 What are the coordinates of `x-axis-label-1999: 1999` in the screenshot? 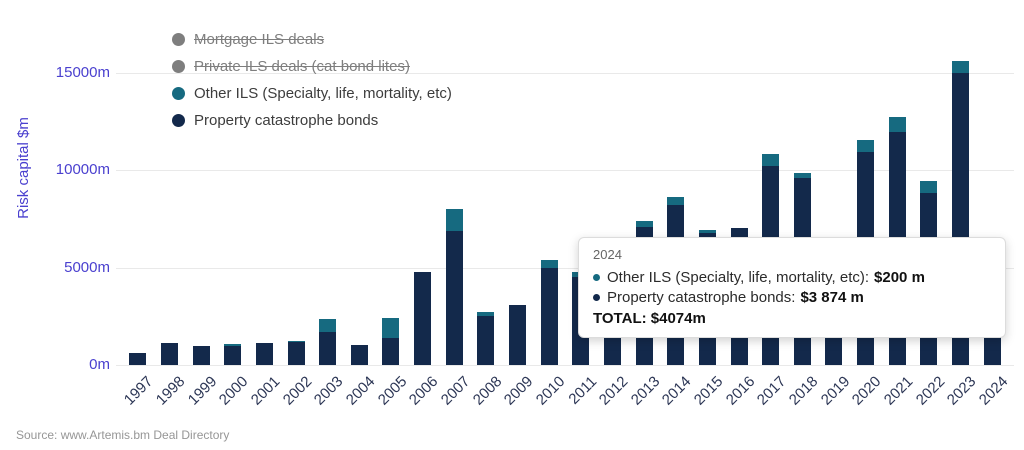 It's located at (202, 391).